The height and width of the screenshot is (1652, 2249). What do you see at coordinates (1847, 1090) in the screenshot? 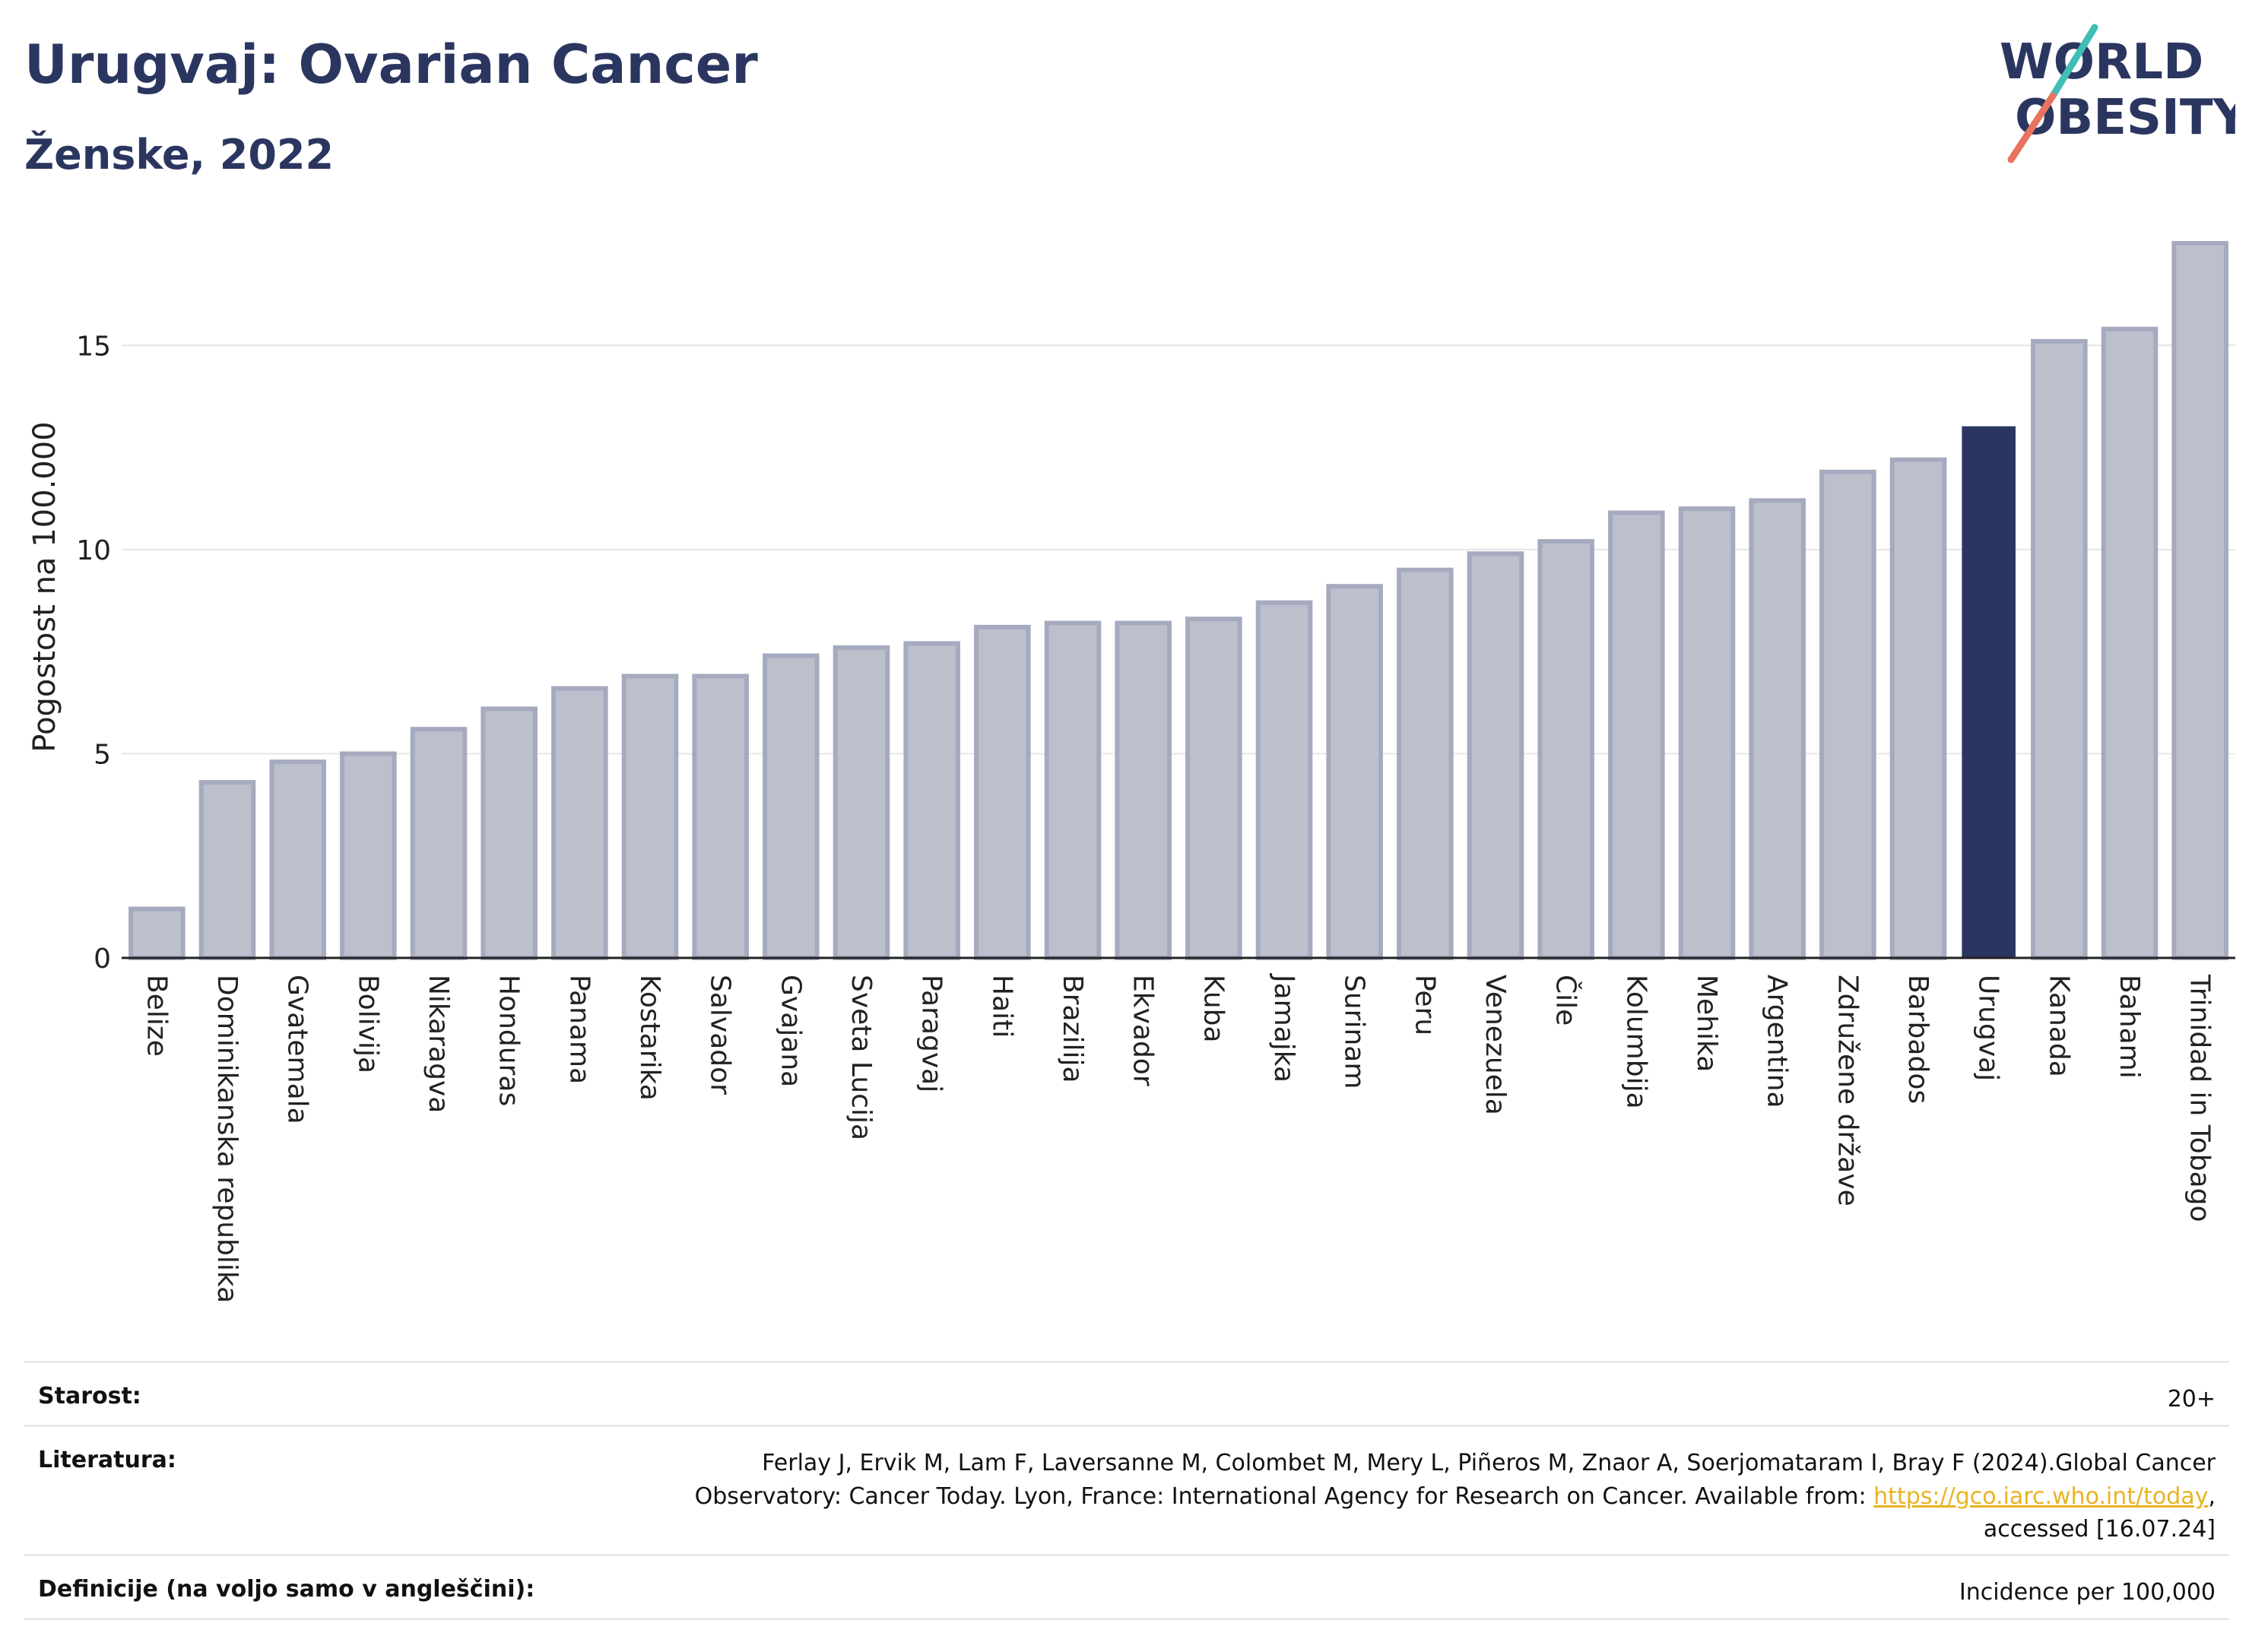
I see `x-tick-label: Združene države` at bounding box center [1847, 1090].